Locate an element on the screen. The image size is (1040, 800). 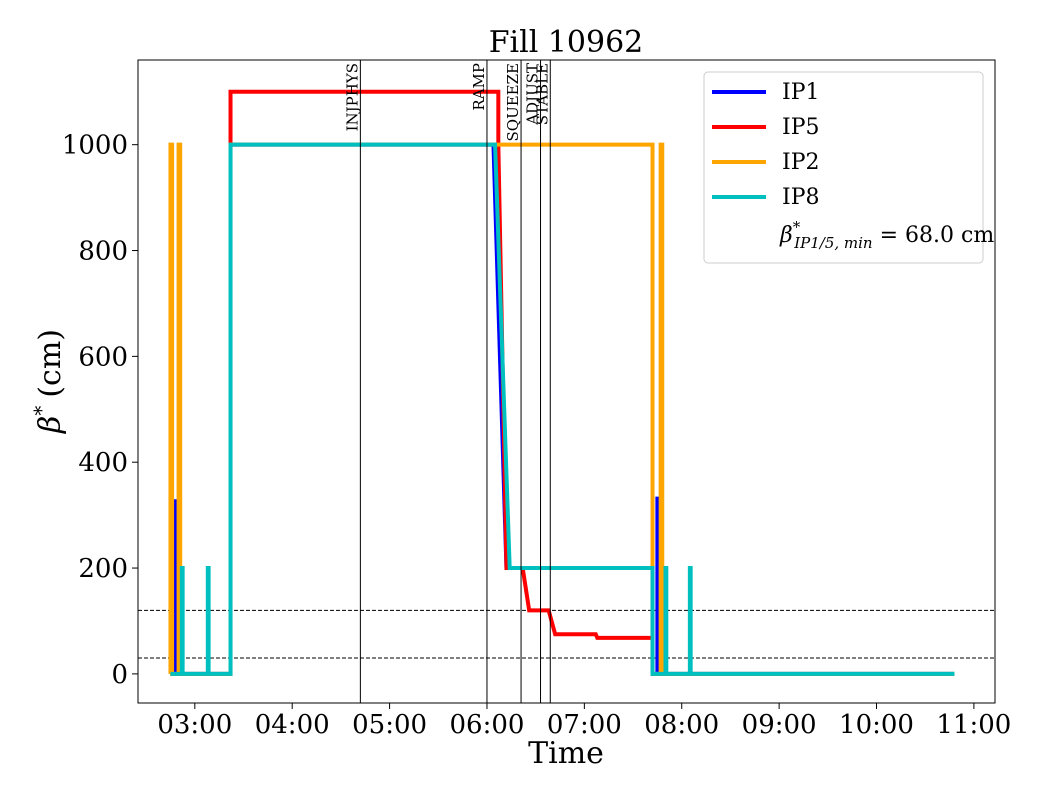
x-tick-label: 04:00 is located at coordinates (292, 725).